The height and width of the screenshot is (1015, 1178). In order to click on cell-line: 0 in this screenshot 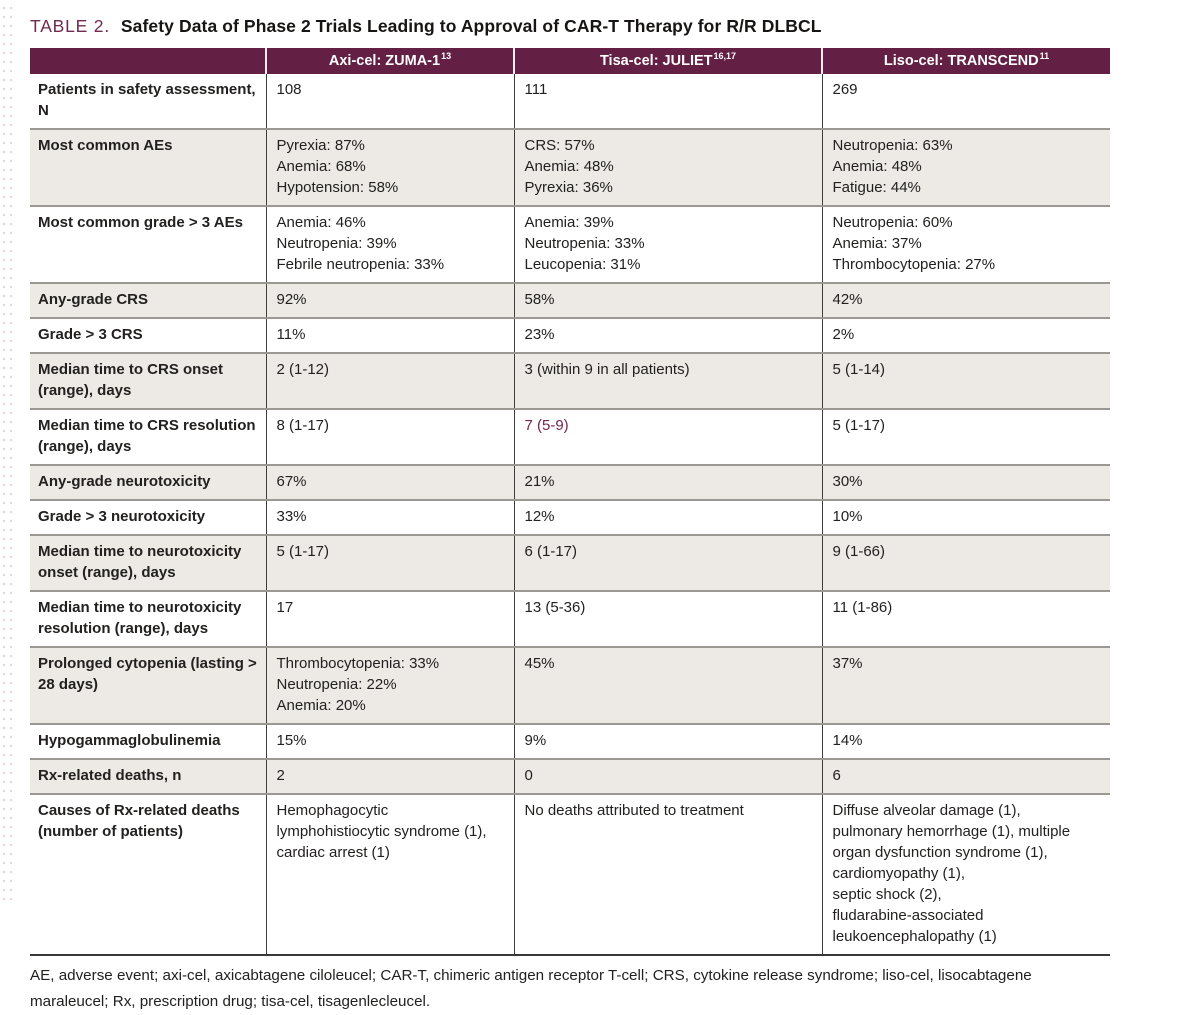, I will do `click(528, 775)`.